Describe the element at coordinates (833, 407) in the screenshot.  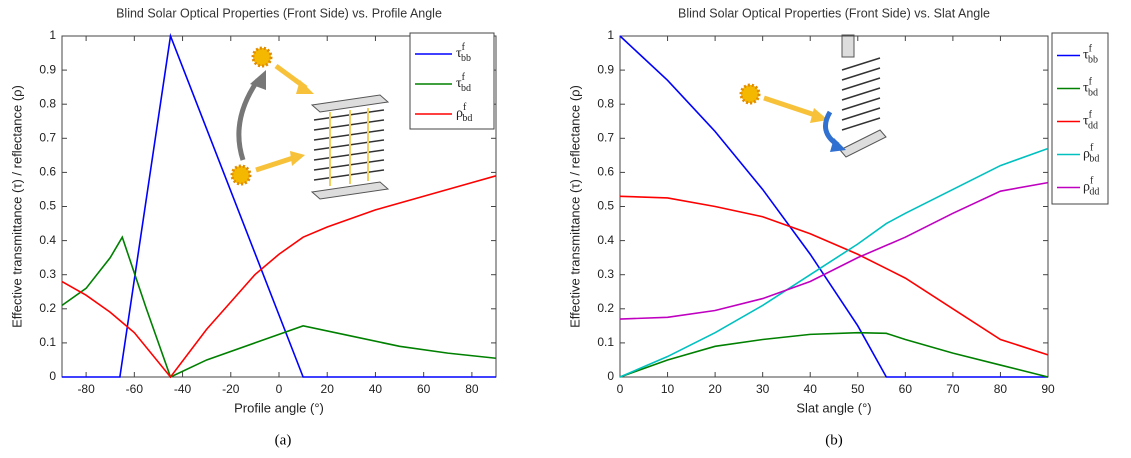
I see `x-axis-label: Slat angle (°)` at that location.